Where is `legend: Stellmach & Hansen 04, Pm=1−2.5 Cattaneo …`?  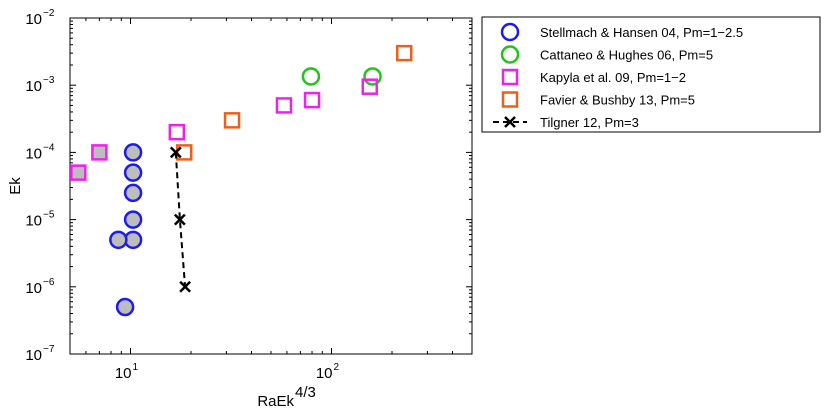
legend: Stellmach & Hansen 04, Pm=1−2.5 Cattaneo … is located at coordinates (651, 74).